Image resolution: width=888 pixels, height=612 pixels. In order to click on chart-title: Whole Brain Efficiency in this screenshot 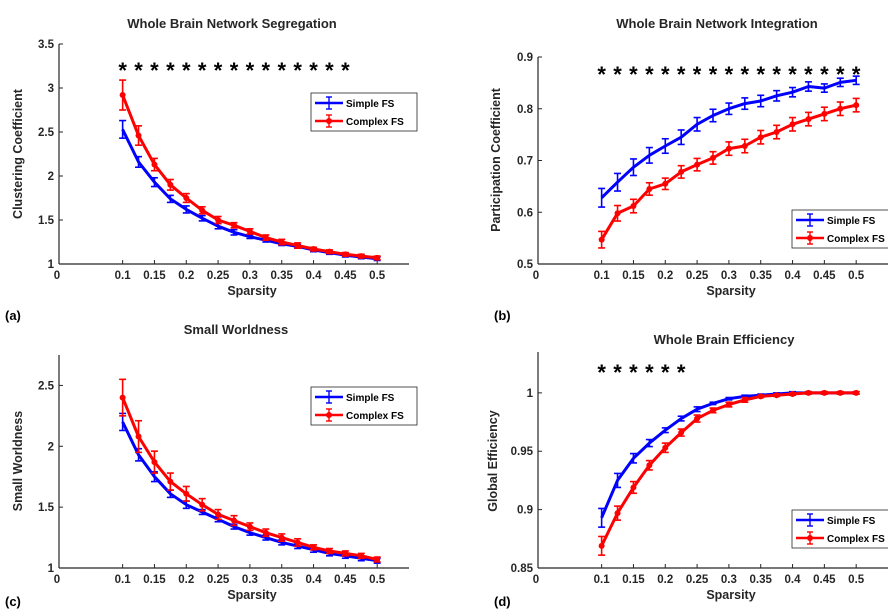, I will do `click(725, 339)`.